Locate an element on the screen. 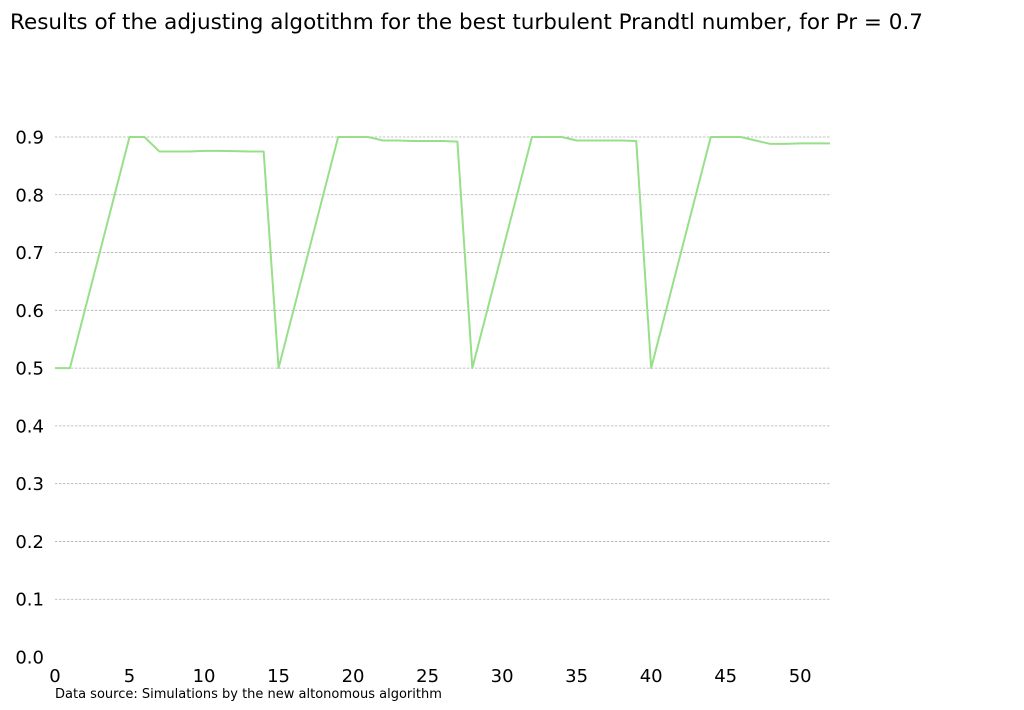 The image size is (1024, 710). x-tick-label: 35 is located at coordinates (576, 676).